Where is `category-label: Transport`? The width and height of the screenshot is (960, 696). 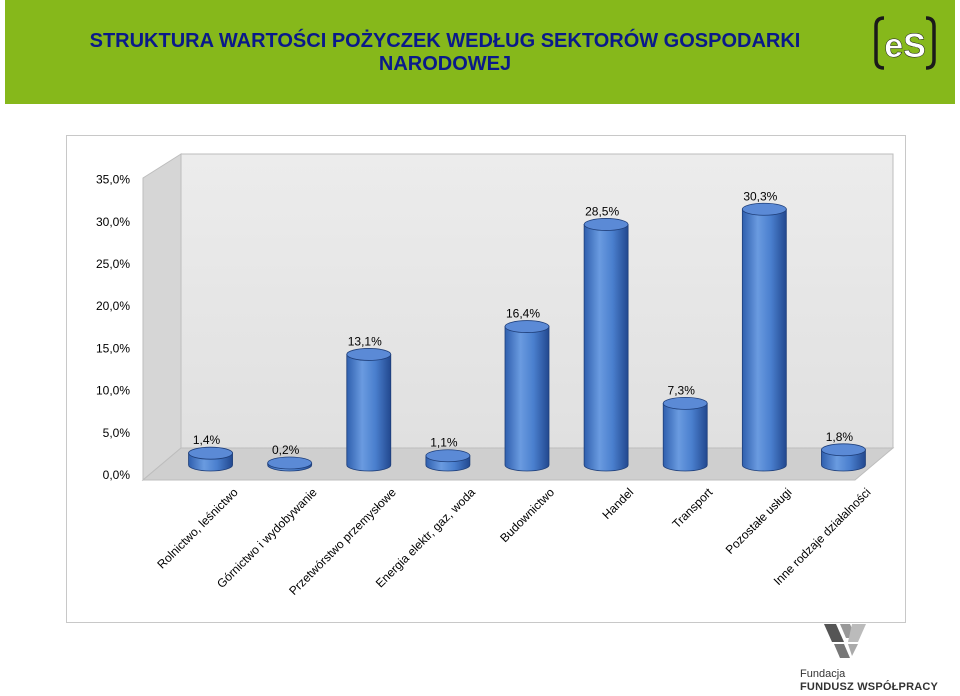
category-label: Transport is located at coordinates (692, 508).